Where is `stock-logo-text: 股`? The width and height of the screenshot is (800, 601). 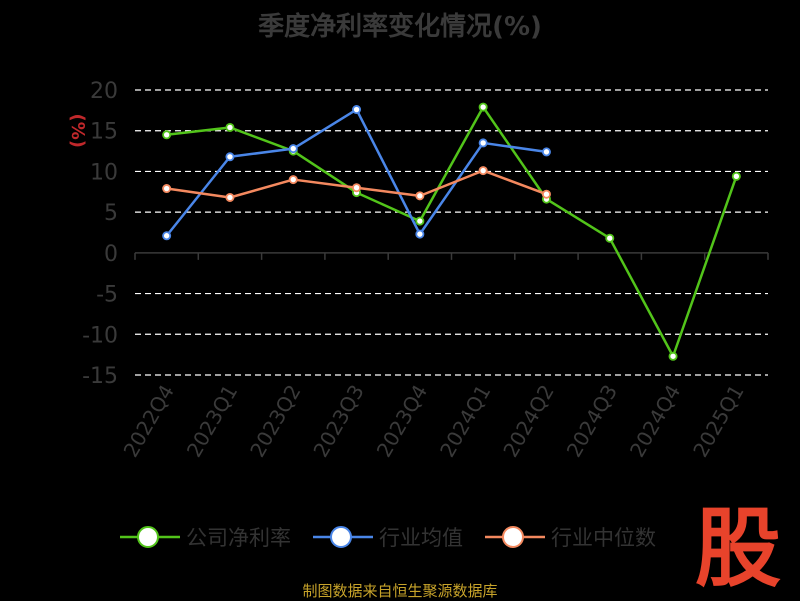 stock-logo-text: 股 is located at coordinates (738, 544).